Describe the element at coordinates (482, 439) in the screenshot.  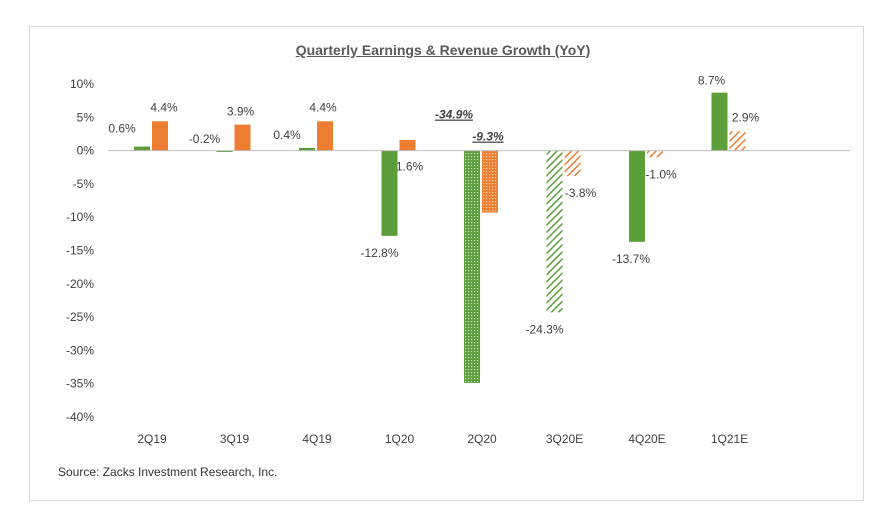
I see `x-tick-label: 2Q20` at that location.